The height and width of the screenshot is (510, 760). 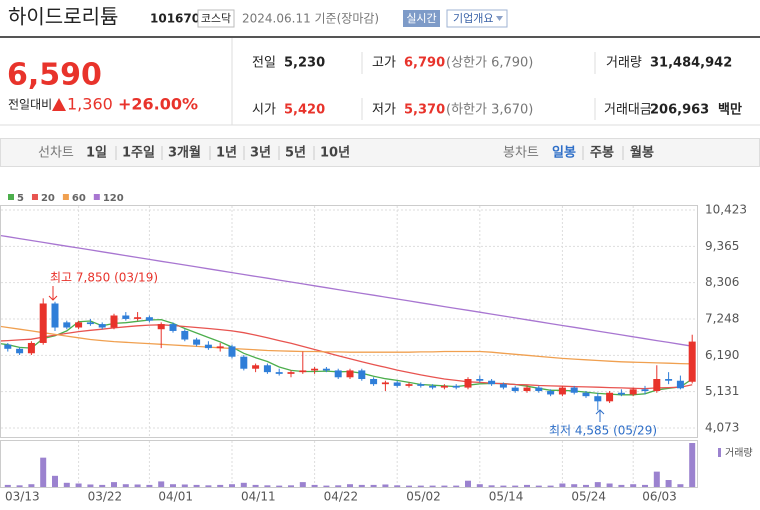 I want to click on company-label: 기업개요, so click(x=473, y=18).